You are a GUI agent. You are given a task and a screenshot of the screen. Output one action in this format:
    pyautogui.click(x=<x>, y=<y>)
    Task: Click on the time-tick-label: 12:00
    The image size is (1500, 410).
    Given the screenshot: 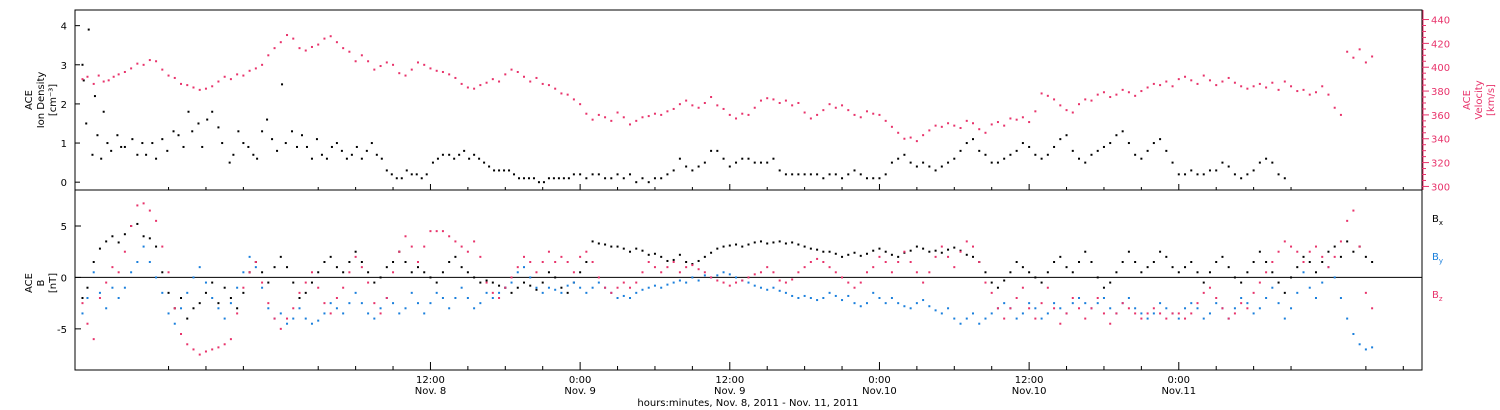 What is the action you would take?
    pyautogui.click(x=1029, y=380)
    